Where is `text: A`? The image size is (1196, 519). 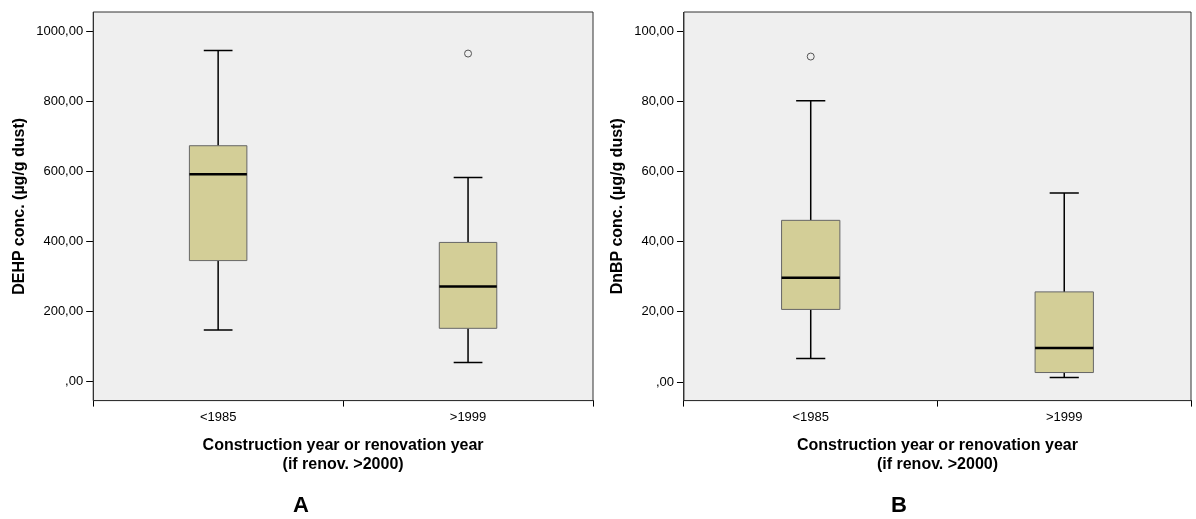 text: A is located at coordinates (301, 504).